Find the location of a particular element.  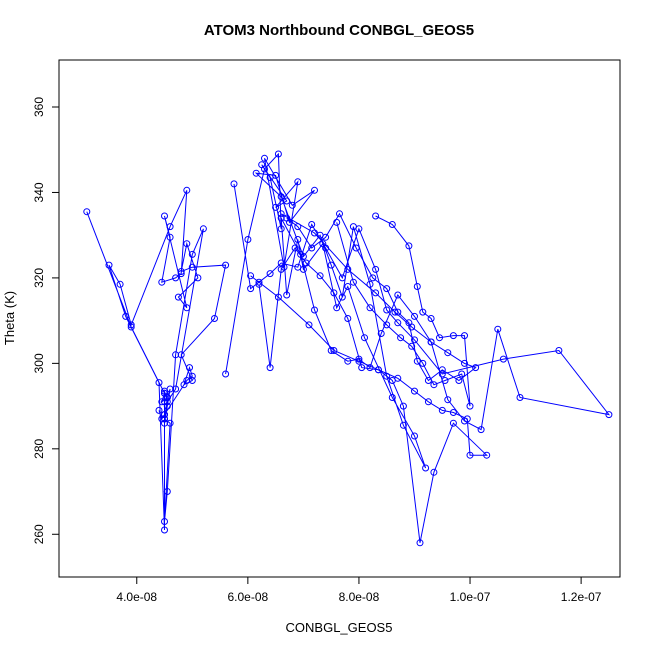

y-tick-label: 320 is located at coordinates (39, 278).